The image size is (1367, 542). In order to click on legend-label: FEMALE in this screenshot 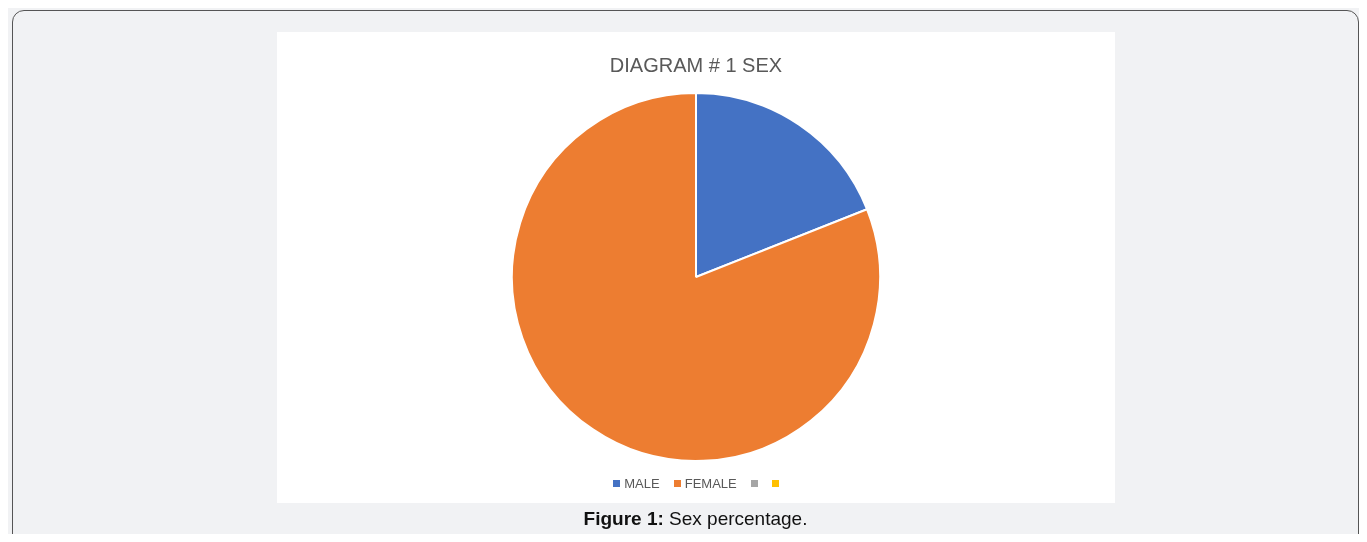, I will do `click(710, 483)`.